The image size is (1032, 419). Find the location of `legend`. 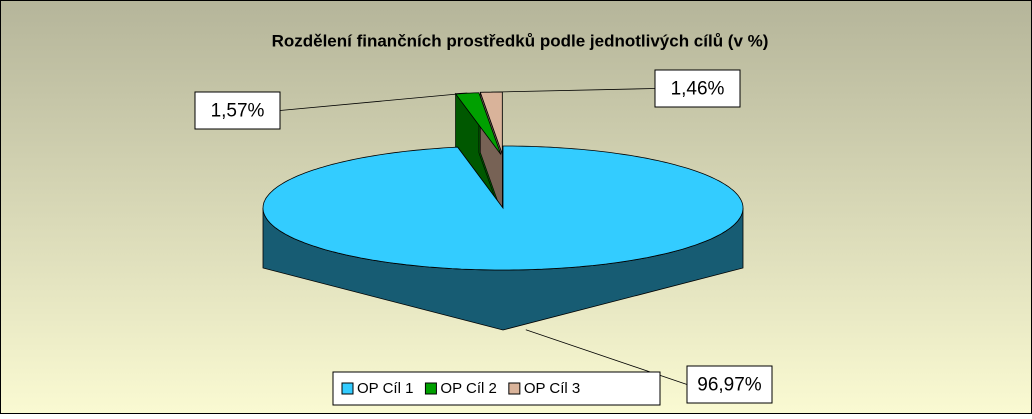

legend is located at coordinates (496, 388).